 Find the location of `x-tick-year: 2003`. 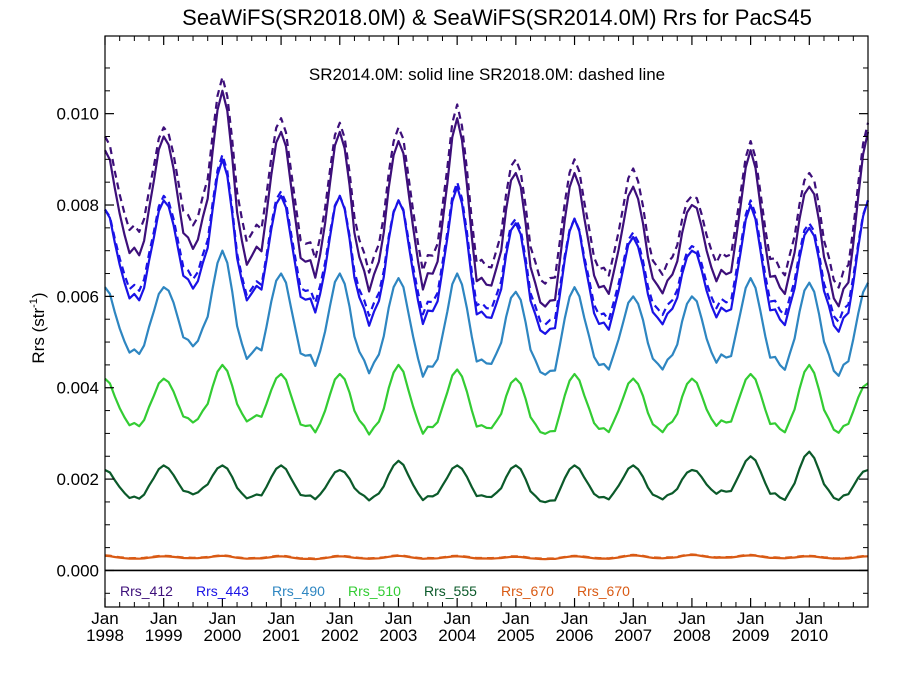

x-tick-year: 2003 is located at coordinates (399, 635).